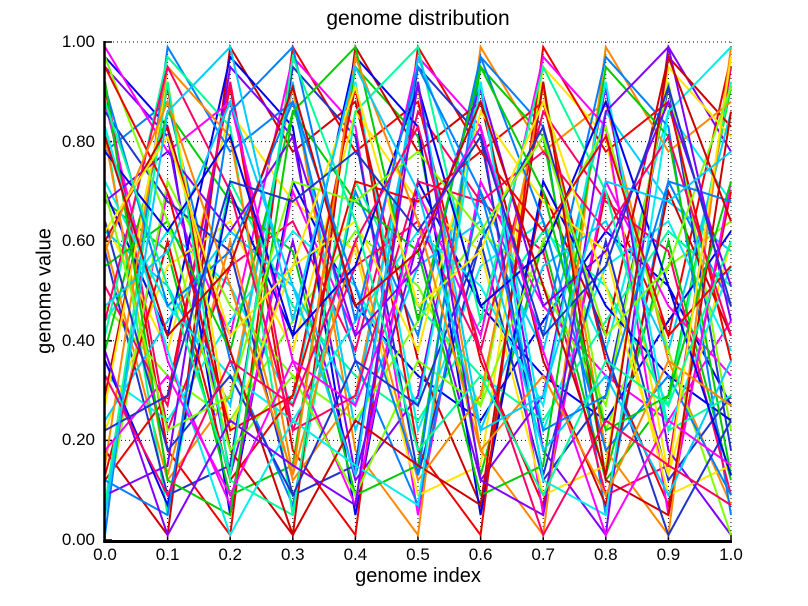 The height and width of the screenshot is (606, 808). I want to click on x-tick-label: 0.4, so click(355, 554).